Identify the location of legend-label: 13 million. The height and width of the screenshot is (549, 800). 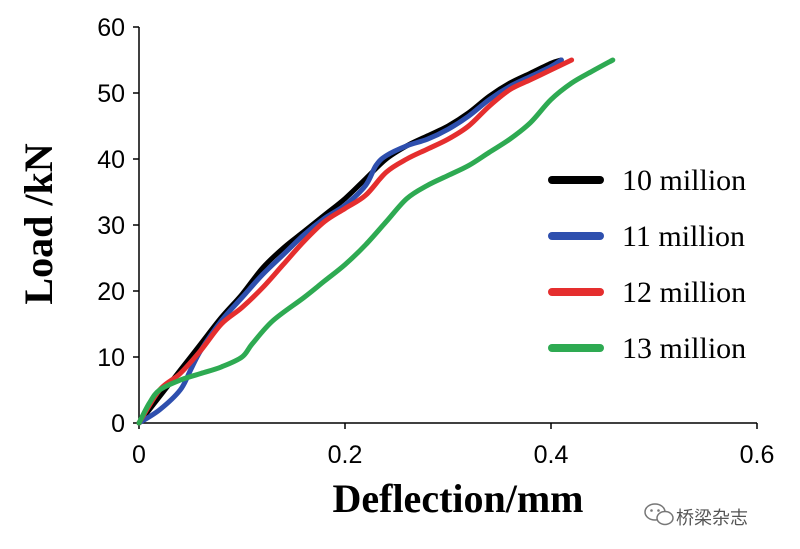
(684, 348).